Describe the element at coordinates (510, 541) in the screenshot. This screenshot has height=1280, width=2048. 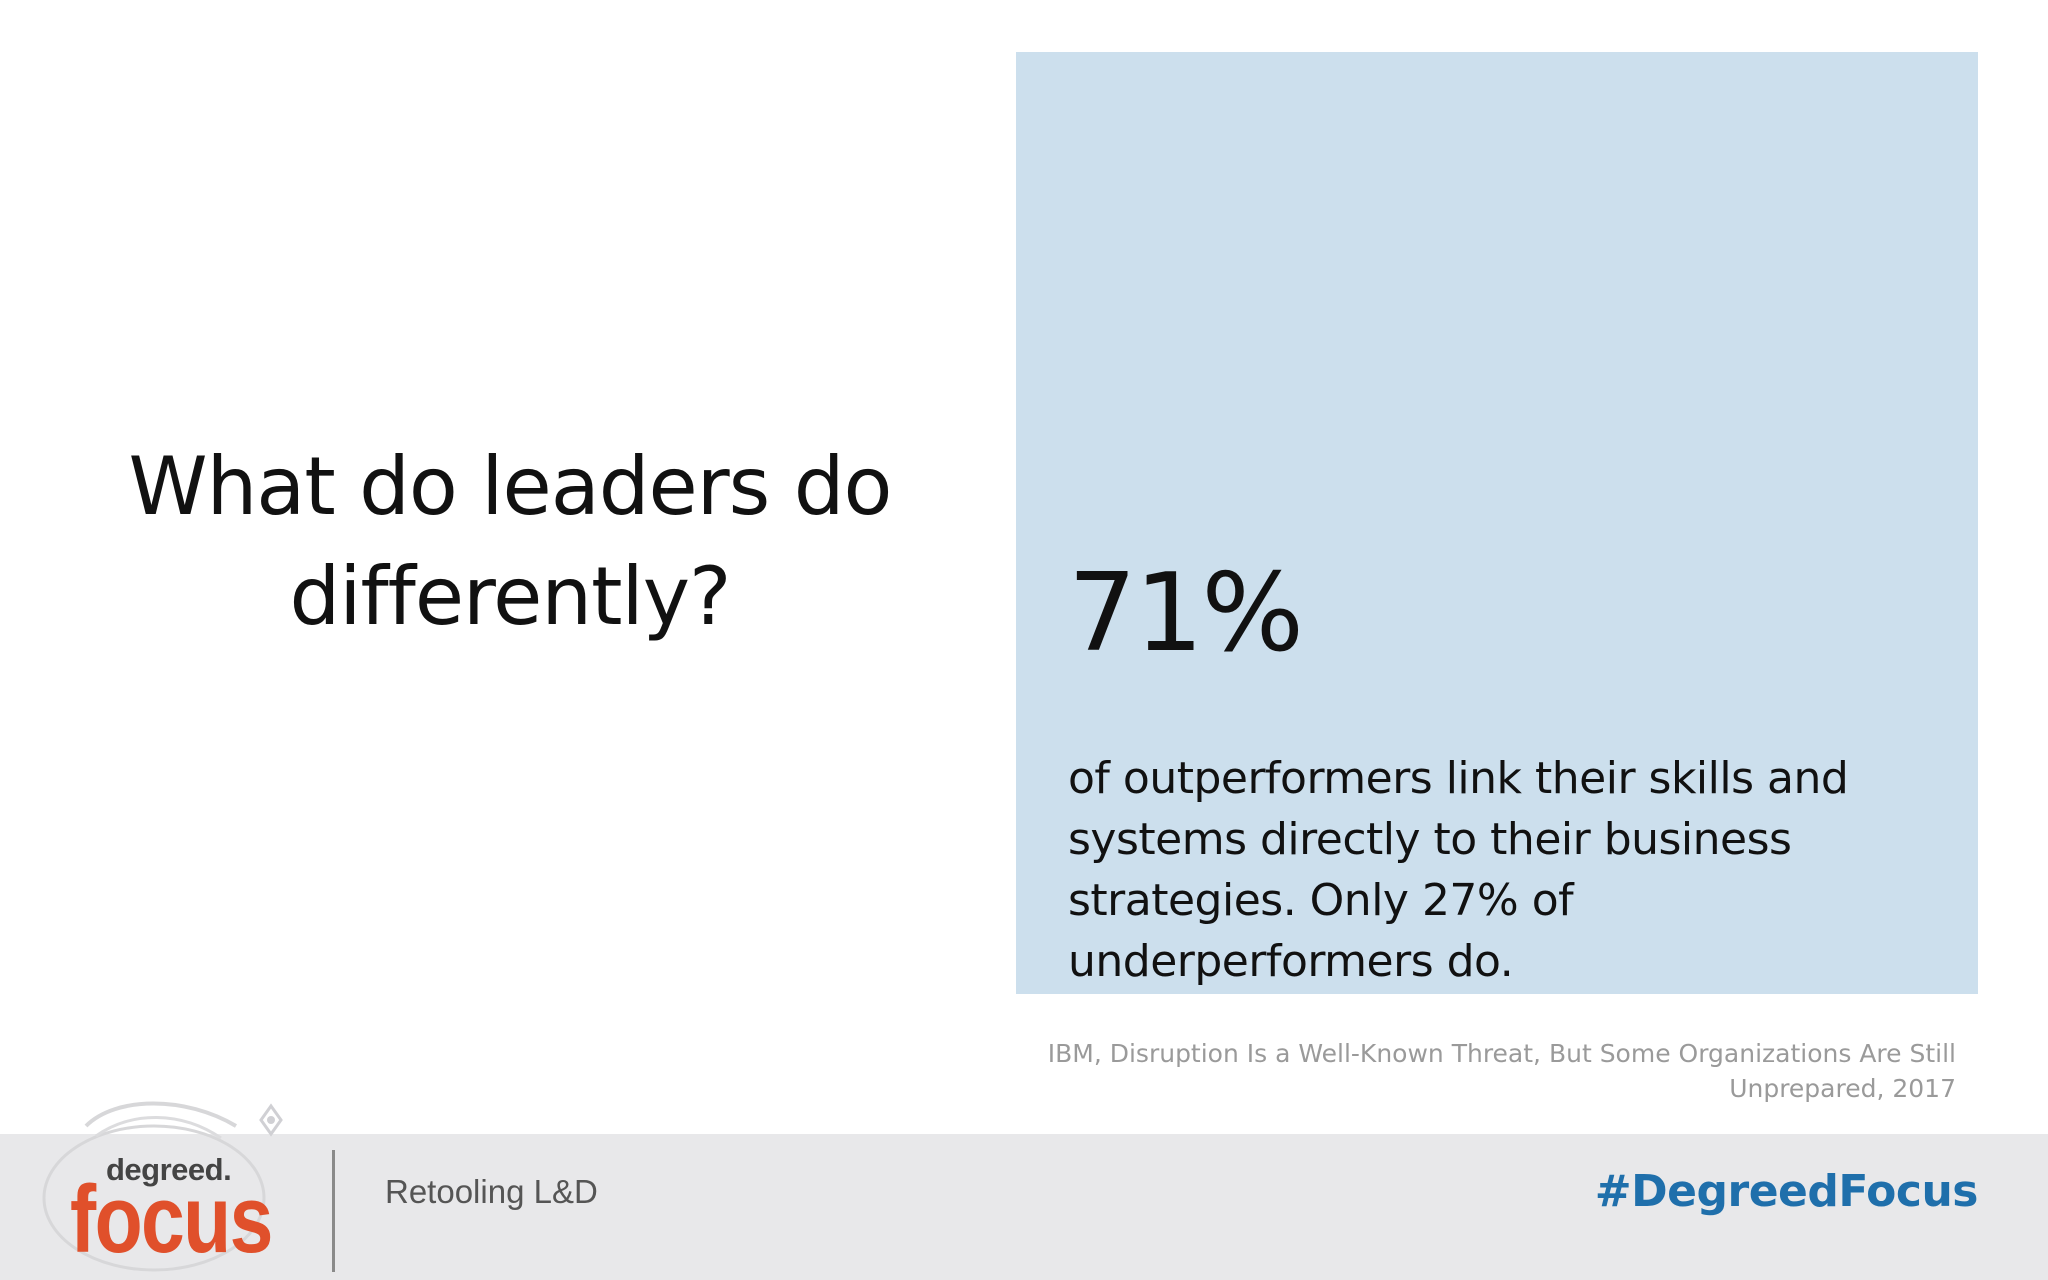
I see `slide-question: What do leaders do differently?` at that location.